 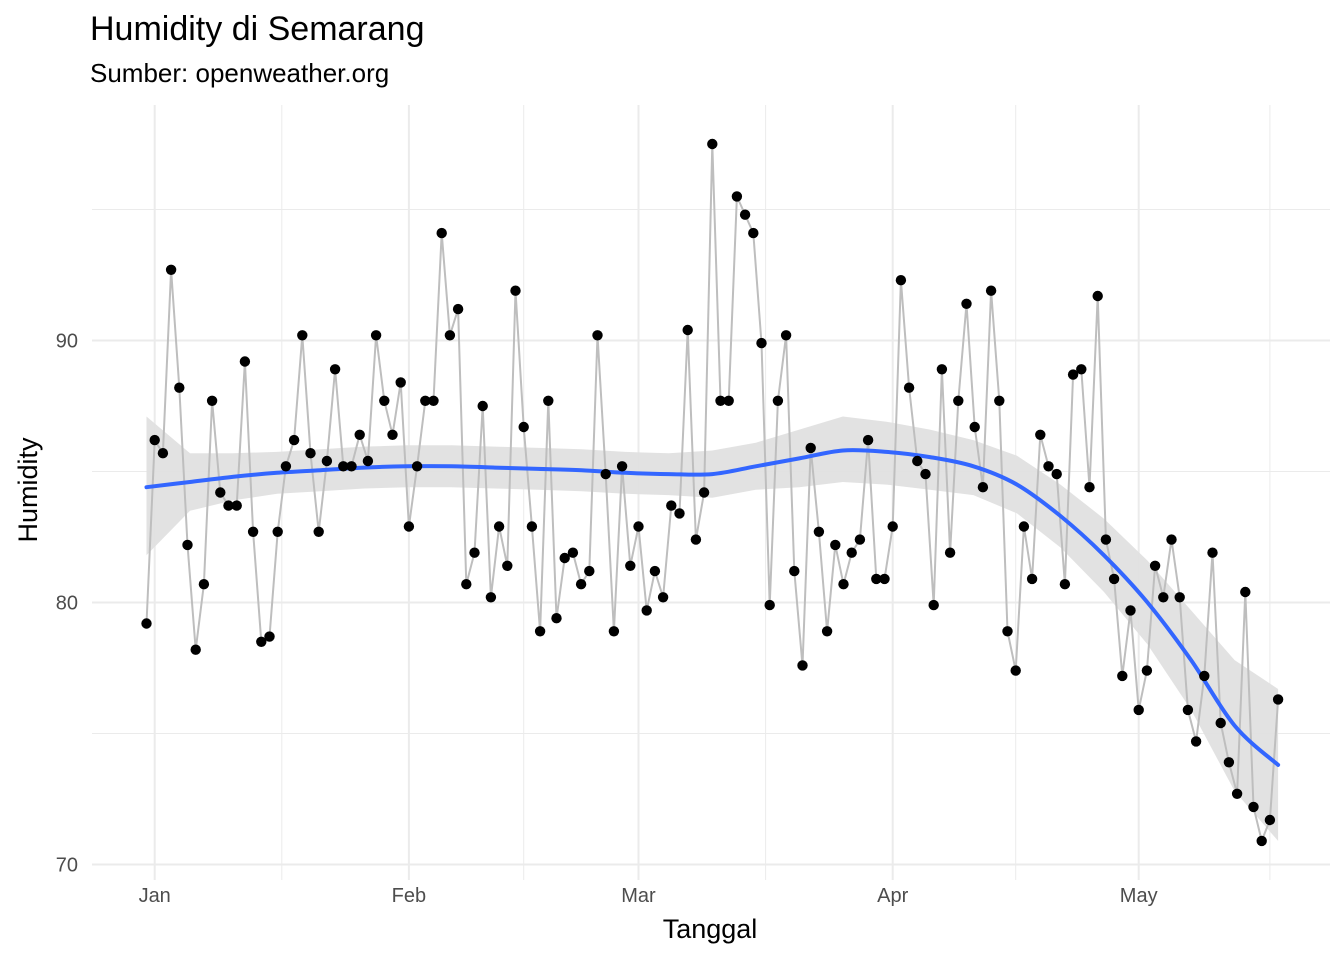 What do you see at coordinates (638, 896) in the screenshot?
I see `x-tick-label: Mar` at bounding box center [638, 896].